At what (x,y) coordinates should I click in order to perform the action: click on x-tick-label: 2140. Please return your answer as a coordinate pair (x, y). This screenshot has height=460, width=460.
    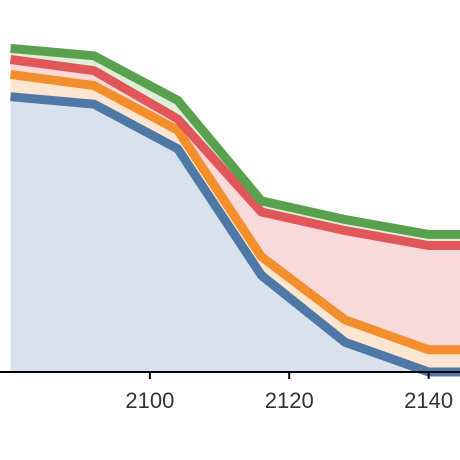
    Looking at the image, I should click on (428, 400).